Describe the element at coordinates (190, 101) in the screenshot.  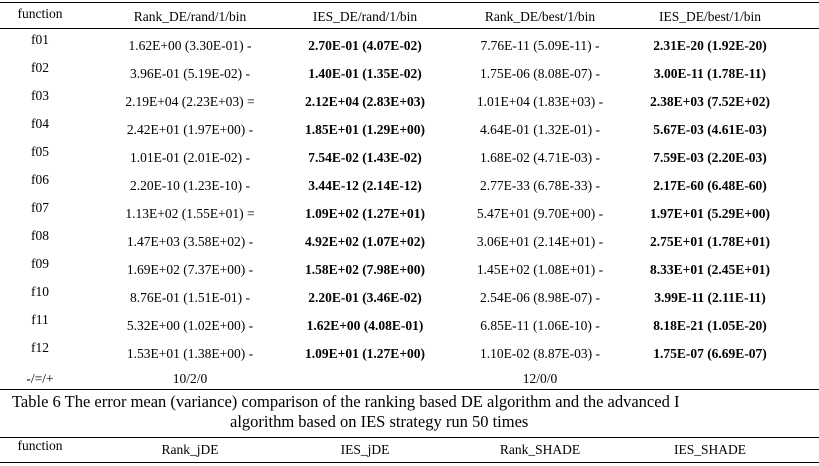
I see `data-cell: 2.19E+04 (2.23E+03) =` at that location.